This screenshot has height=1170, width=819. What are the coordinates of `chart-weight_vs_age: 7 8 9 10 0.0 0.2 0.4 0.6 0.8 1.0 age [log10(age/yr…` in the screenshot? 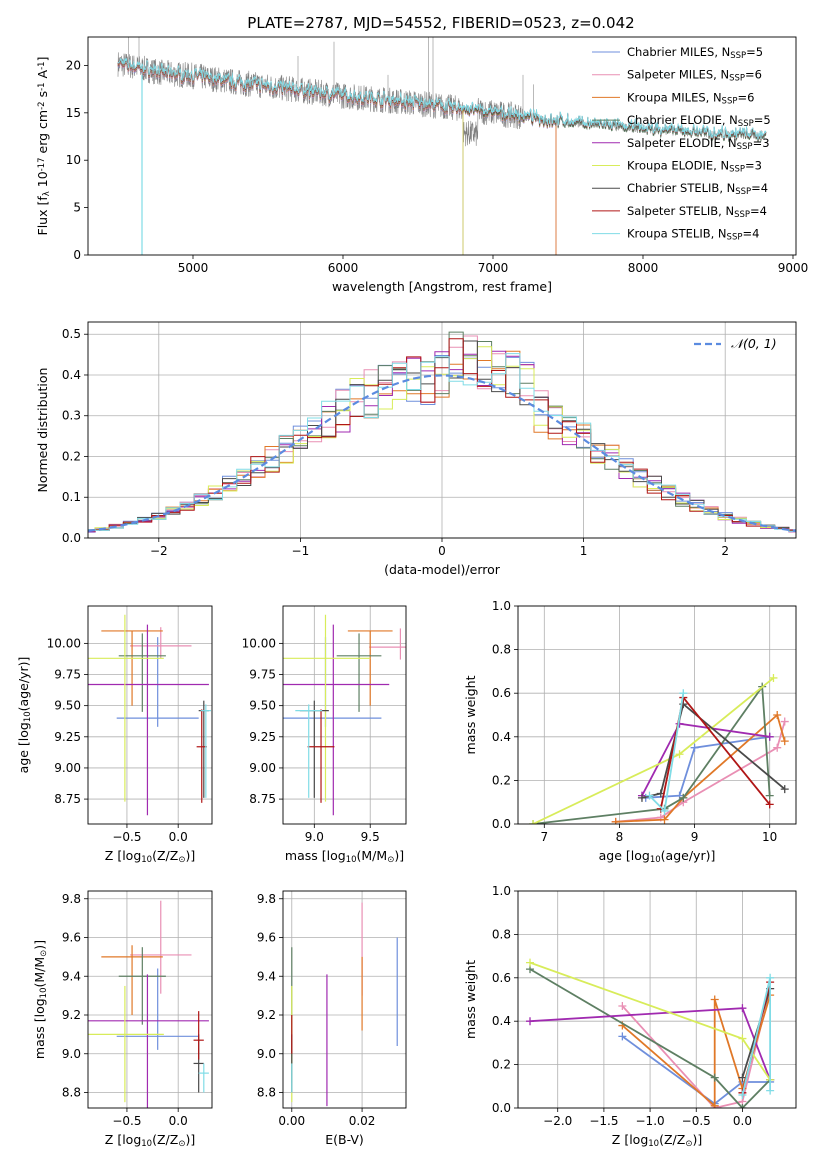 It's located at (630, 732).